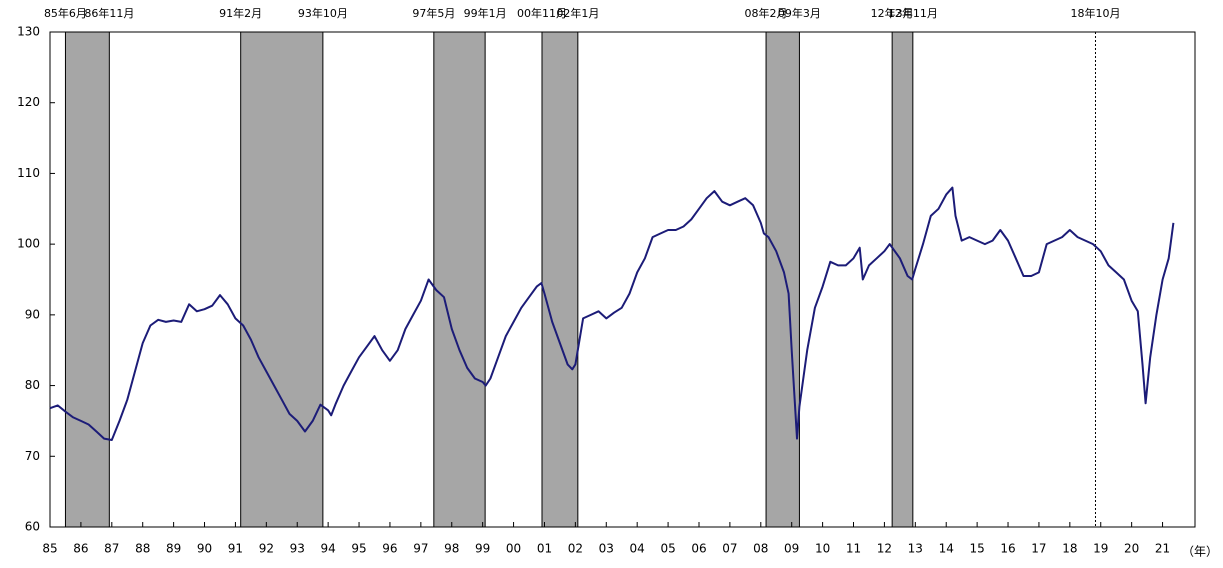  What do you see at coordinates (235, 549) in the screenshot?
I see `x-tick-label: 91` at bounding box center [235, 549].